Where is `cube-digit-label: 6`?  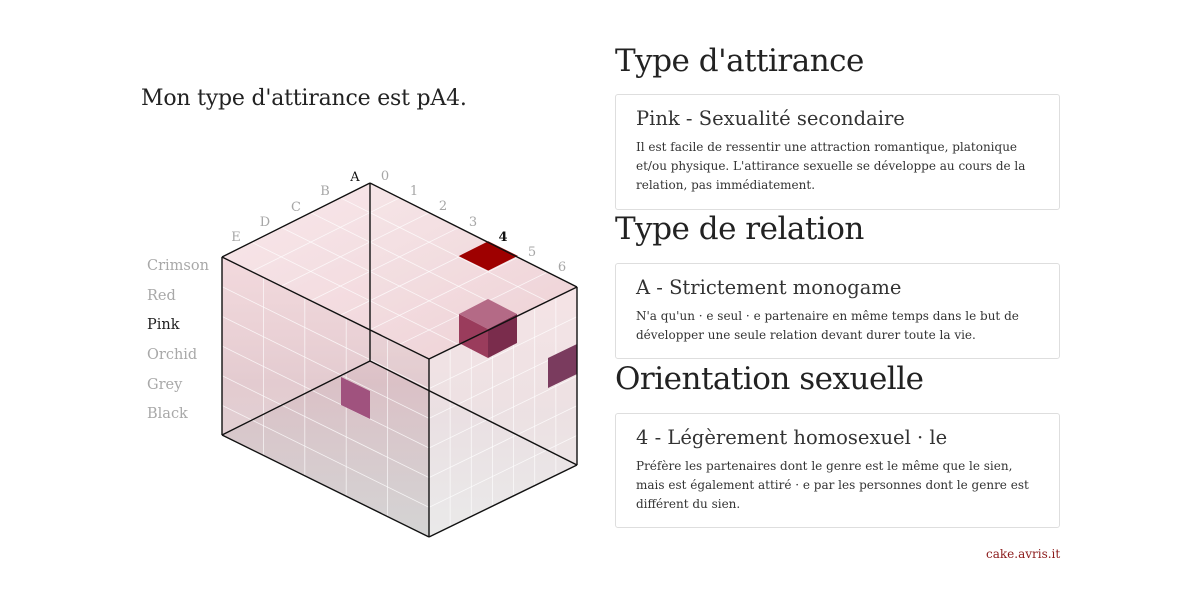 cube-digit-label: 6 is located at coordinates (562, 267).